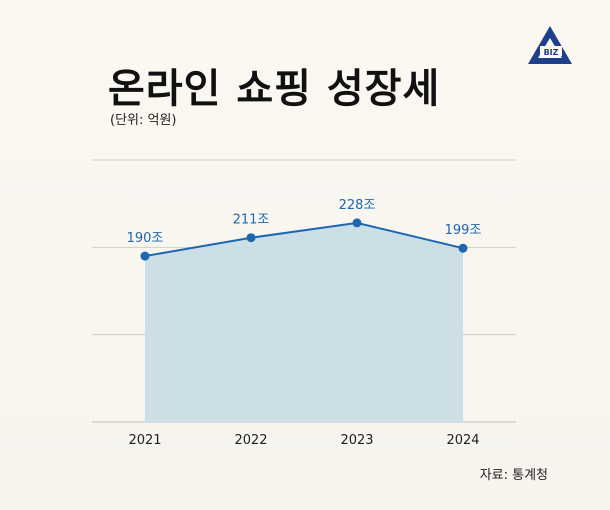 This screenshot has width=610, height=510. Describe the element at coordinates (144, 440) in the screenshot. I see `x-tick-label-2021: 2021` at that location.